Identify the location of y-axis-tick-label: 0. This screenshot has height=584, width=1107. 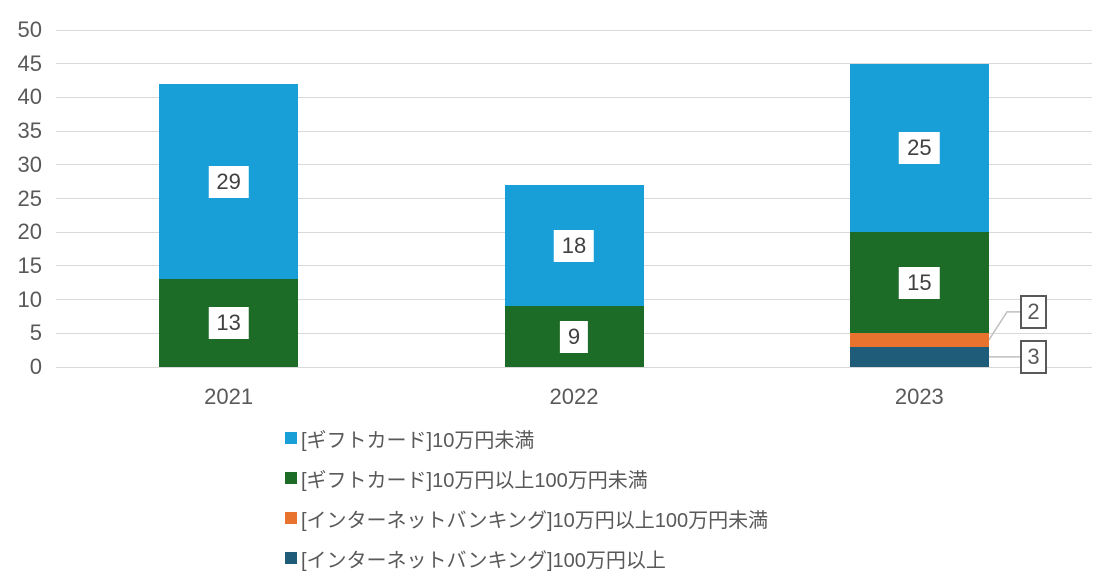
(35, 366).